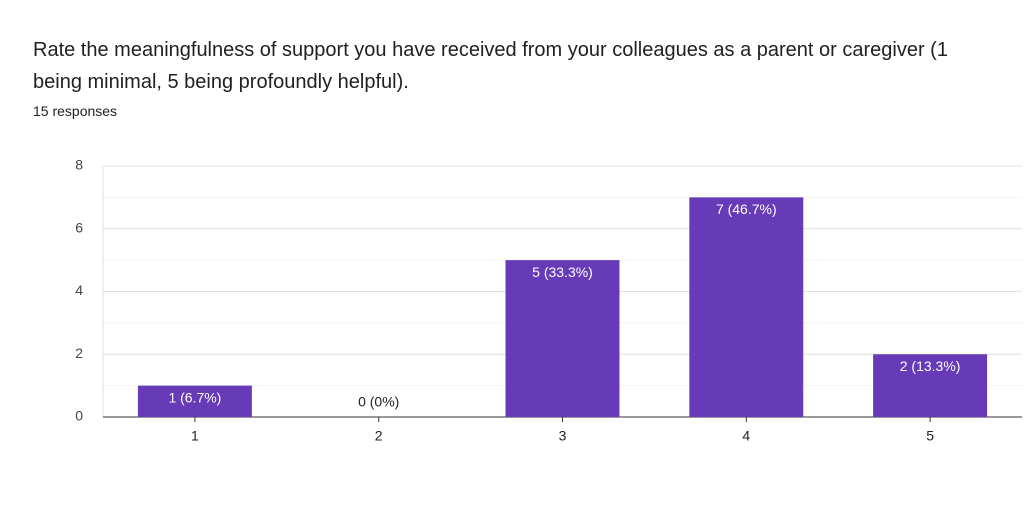 Image resolution: width=1024 pixels, height=521 pixels. I want to click on x-tick-label: 3, so click(563, 436).